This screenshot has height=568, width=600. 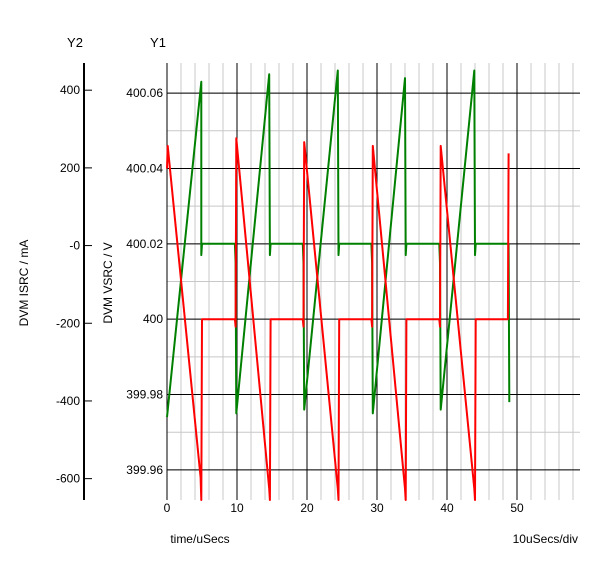 I want to click on y2-tick-label: 200, so click(x=70, y=168).